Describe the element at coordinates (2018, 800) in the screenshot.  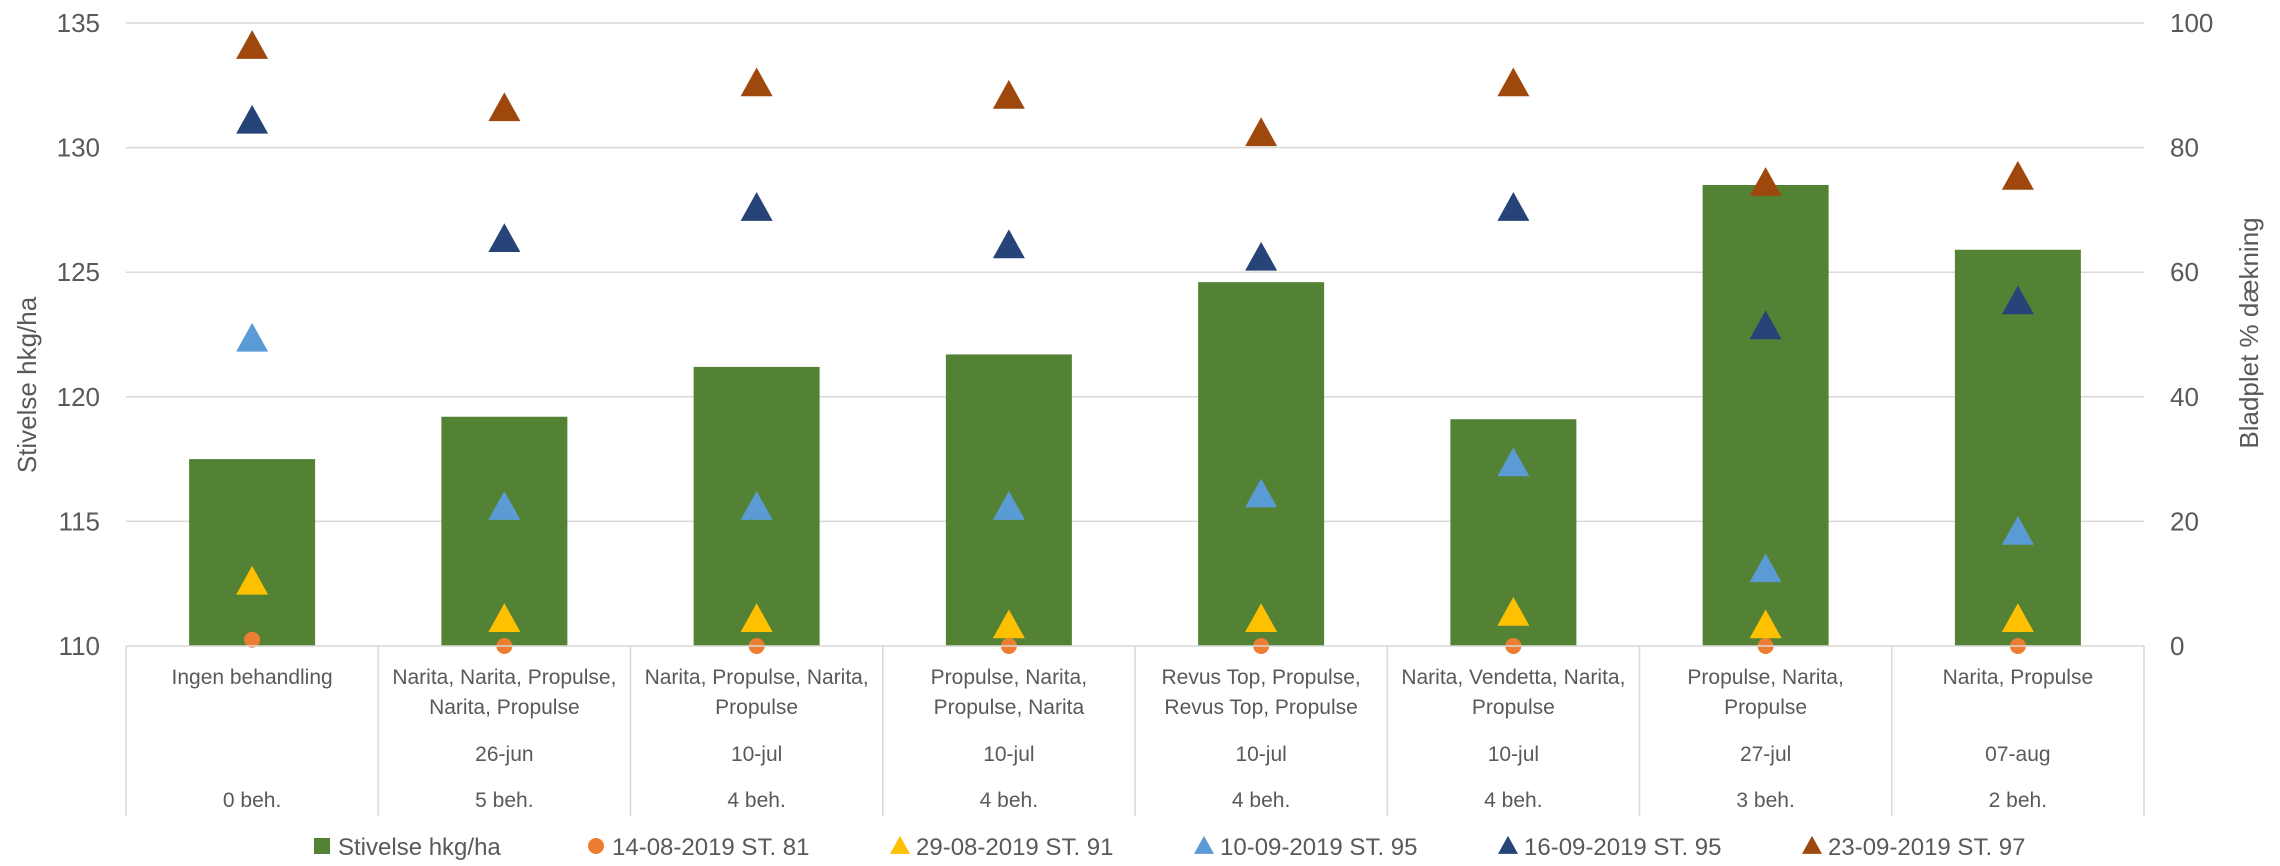
I see `category-count-label: 2 beh.` at that location.